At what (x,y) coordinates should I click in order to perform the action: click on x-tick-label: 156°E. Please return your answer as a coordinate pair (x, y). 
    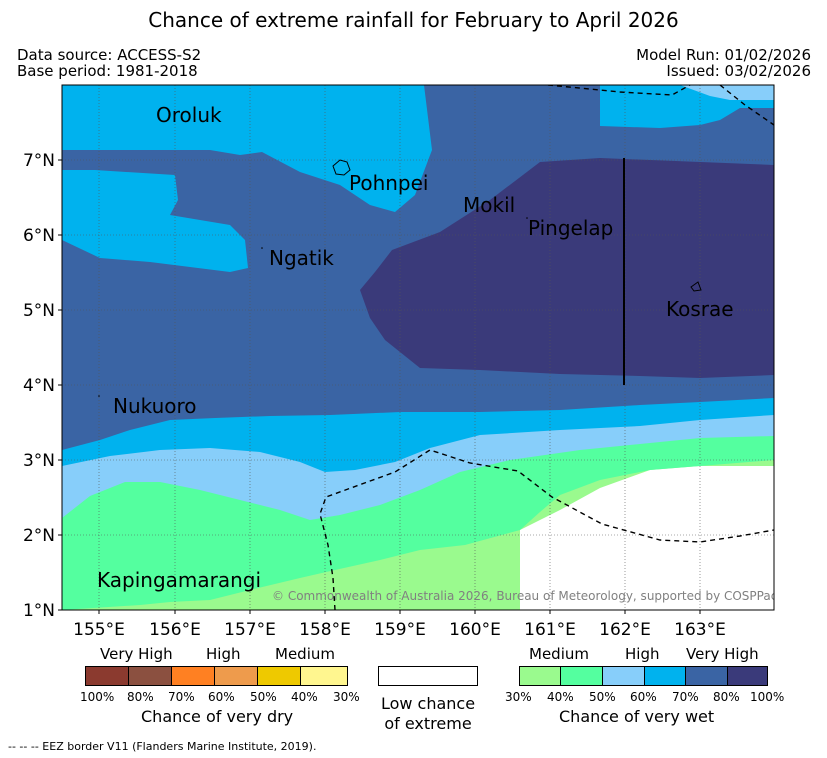
    Looking at the image, I should click on (175, 630).